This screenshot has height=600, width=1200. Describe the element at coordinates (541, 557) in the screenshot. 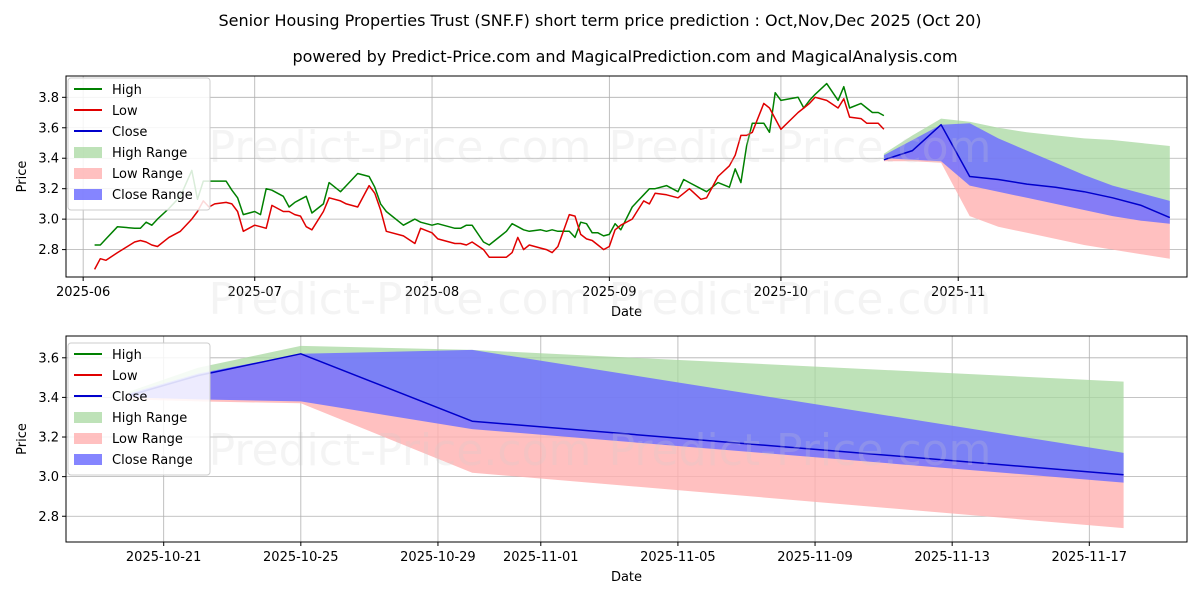

I see `x-tick-label: 2025-11-01` at that location.